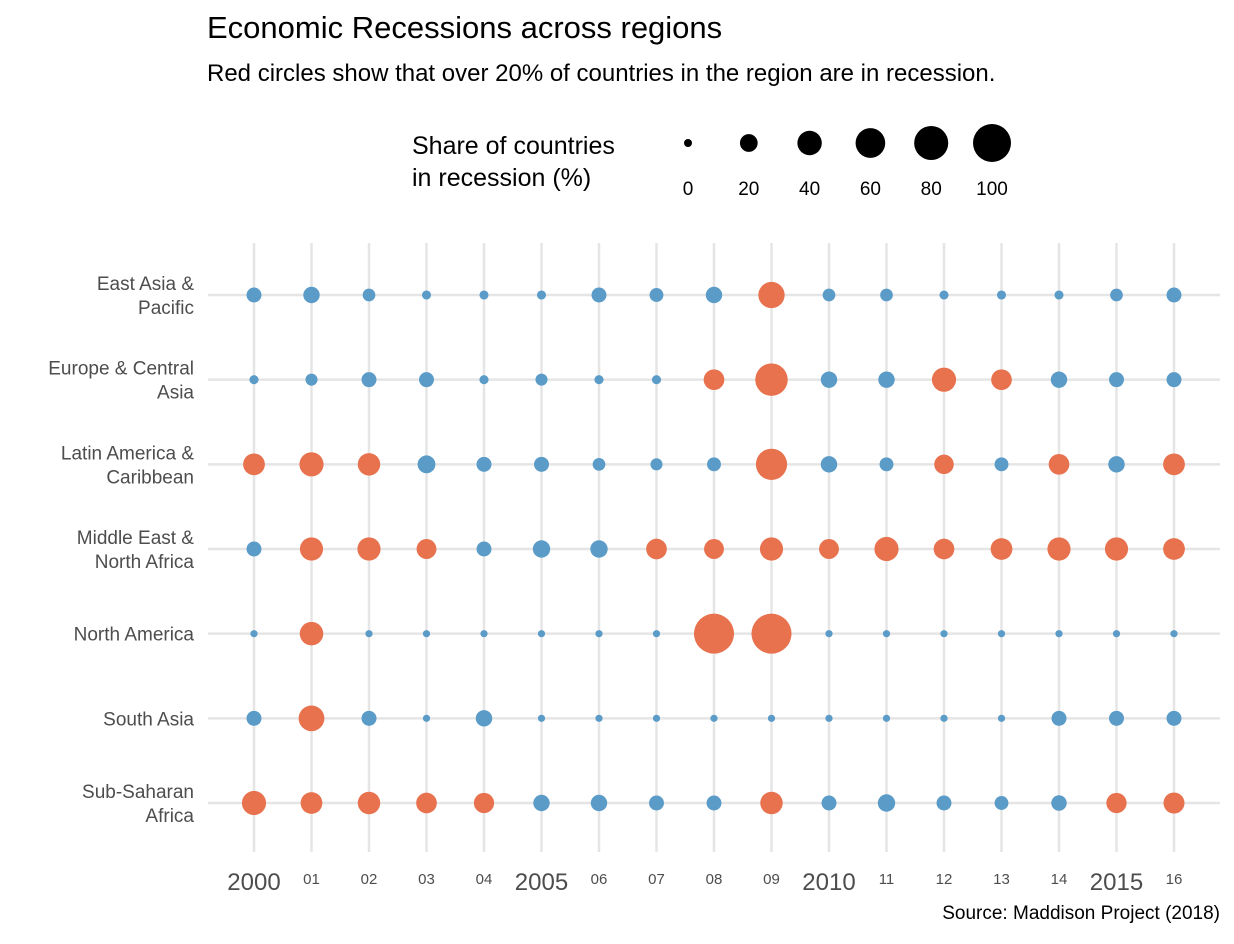 The image size is (1234, 944). Describe the element at coordinates (656, 879) in the screenshot. I see `x-tick-label: 07` at that location.